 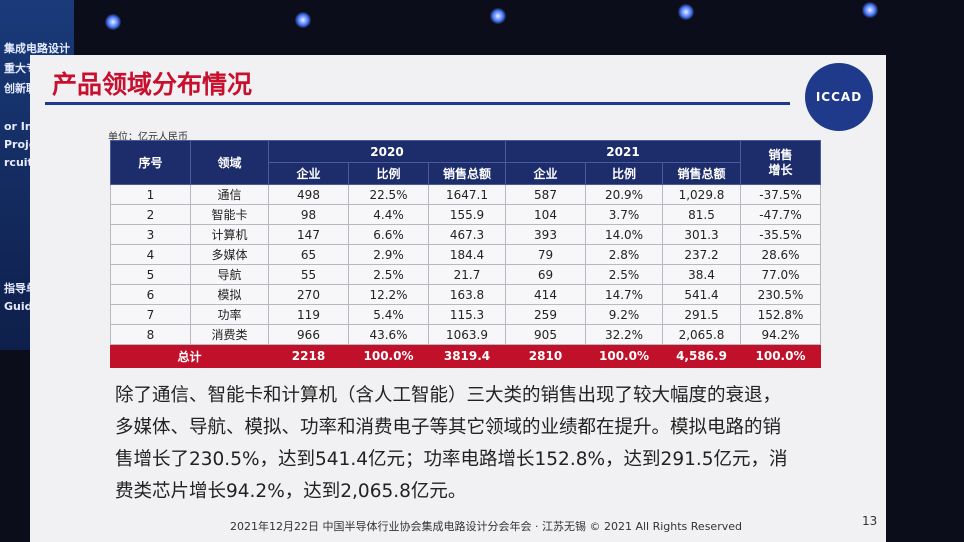 What do you see at coordinates (308, 194) in the screenshot?
I see `table-cell: 498` at bounding box center [308, 194].